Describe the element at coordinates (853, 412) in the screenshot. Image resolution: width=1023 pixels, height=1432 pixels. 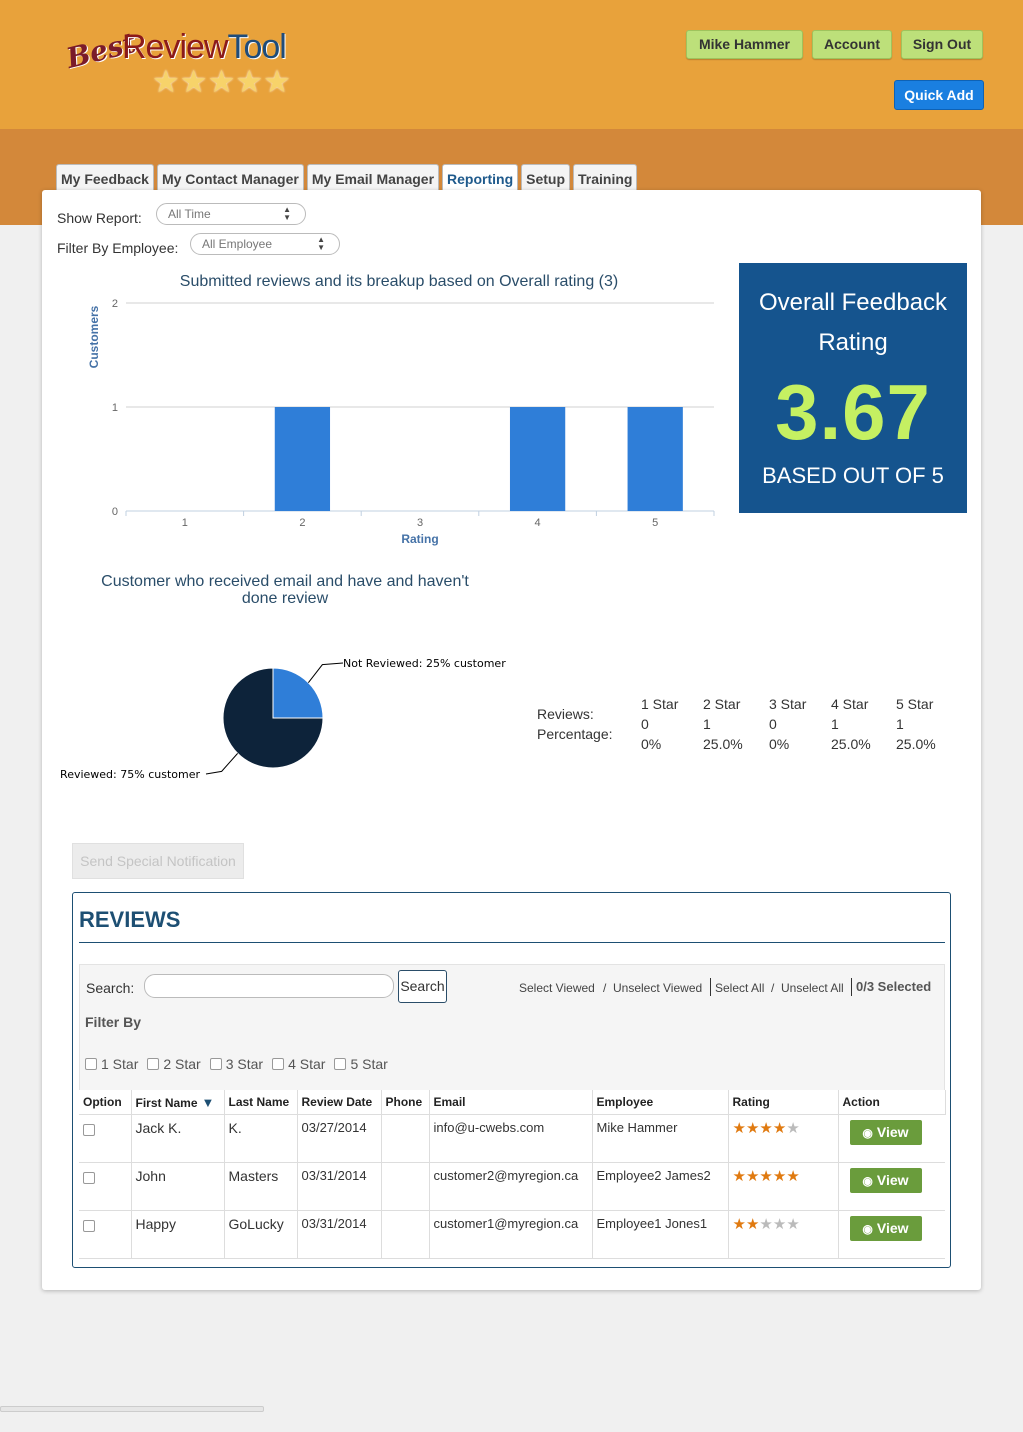
I see `overall-rating-value: 3.67` at that location.